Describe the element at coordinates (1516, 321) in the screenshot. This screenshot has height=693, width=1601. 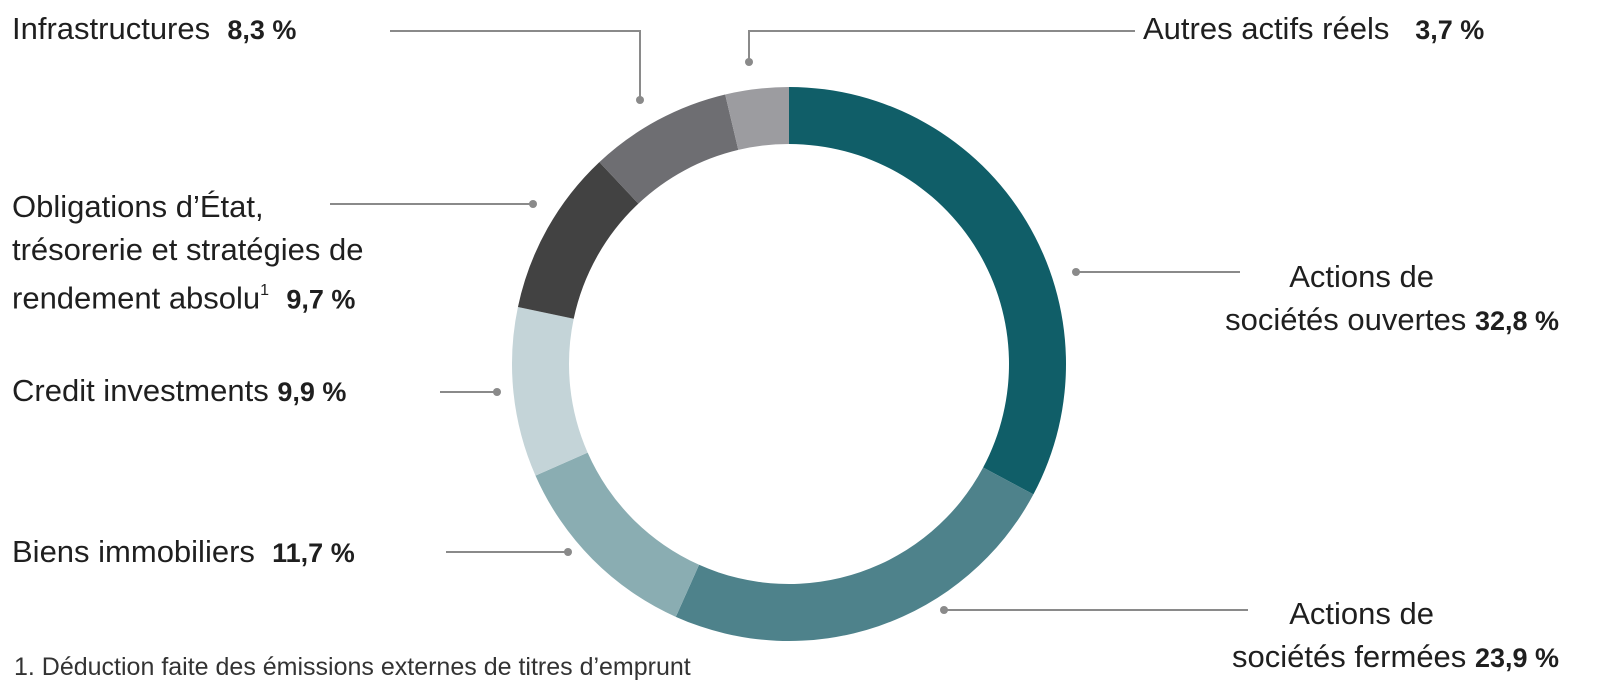
I see `label-ouvertes-value: 32,8 %` at that location.